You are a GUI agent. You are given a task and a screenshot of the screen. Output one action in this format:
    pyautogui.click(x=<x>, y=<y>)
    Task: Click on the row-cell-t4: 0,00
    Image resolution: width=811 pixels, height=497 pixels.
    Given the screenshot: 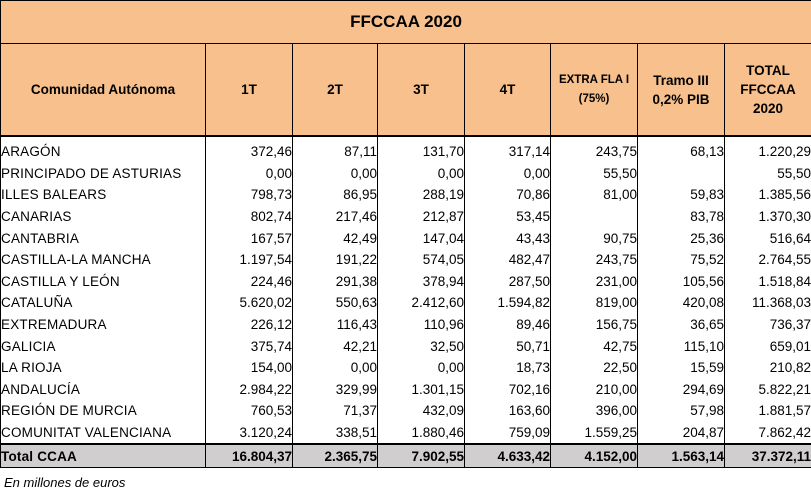 What is the action you would take?
    pyautogui.click(x=507, y=173)
    